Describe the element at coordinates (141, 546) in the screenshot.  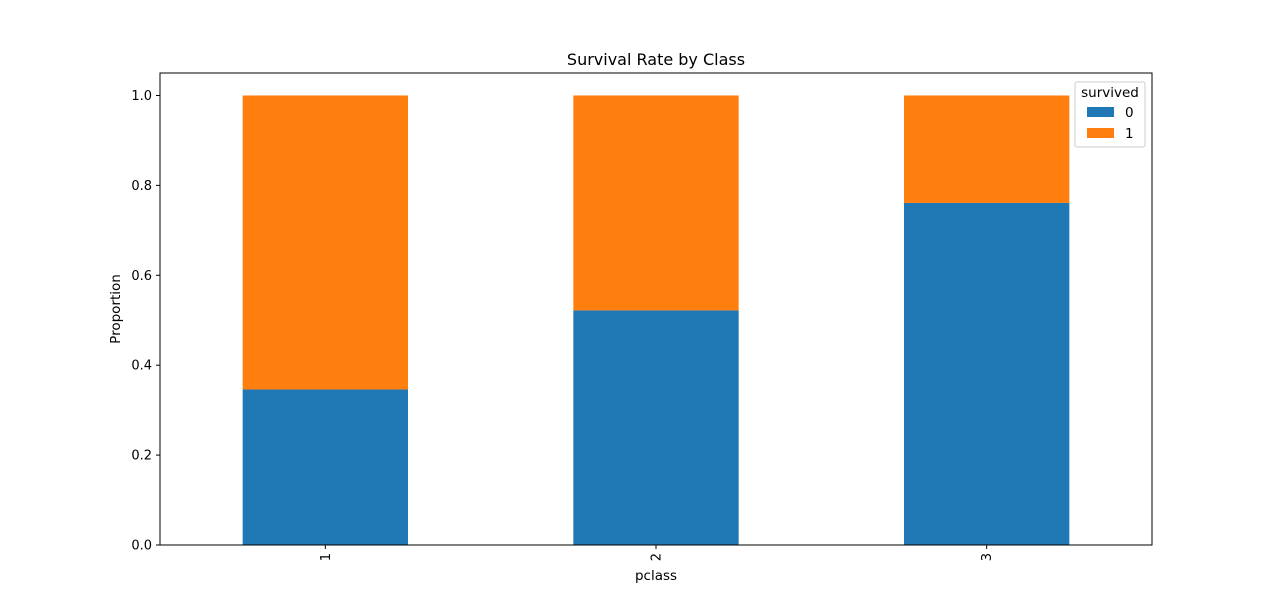
I see `y-tick-label: 0.0` at that location.